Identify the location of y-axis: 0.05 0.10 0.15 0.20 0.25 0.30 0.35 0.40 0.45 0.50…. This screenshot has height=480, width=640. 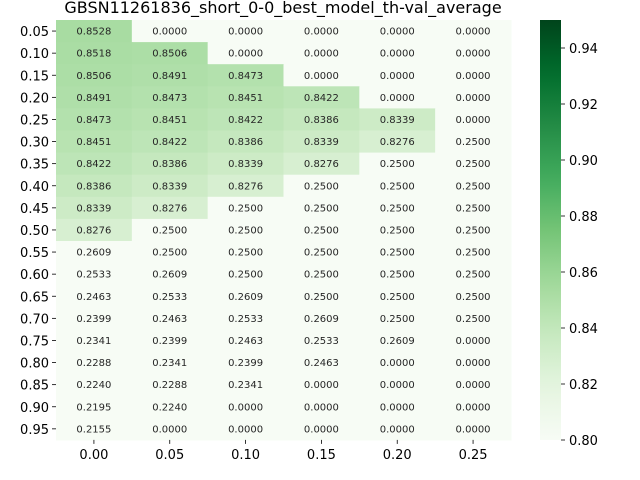
(38, 231).